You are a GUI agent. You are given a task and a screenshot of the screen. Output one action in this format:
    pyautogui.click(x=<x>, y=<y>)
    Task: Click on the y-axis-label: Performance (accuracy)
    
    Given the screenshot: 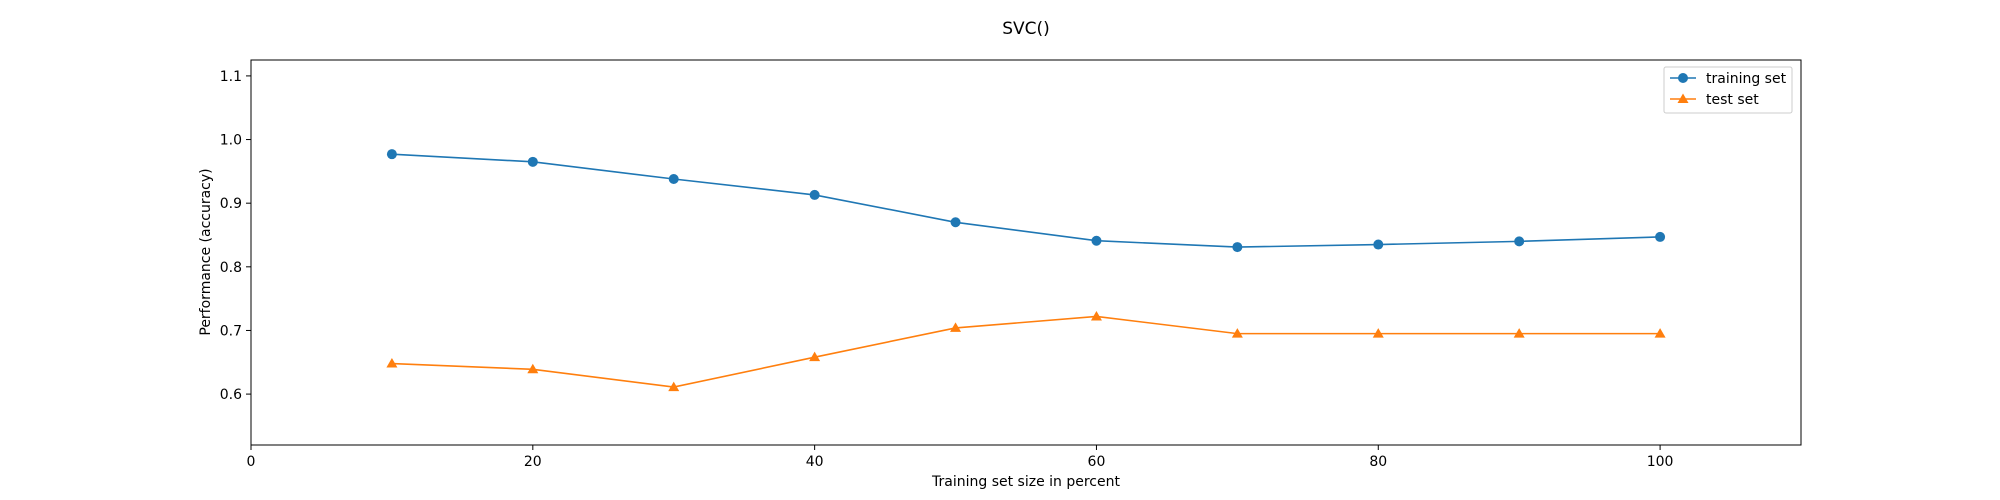 What is the action you would take?
    pyautogui.click(x=206, y=251)
    